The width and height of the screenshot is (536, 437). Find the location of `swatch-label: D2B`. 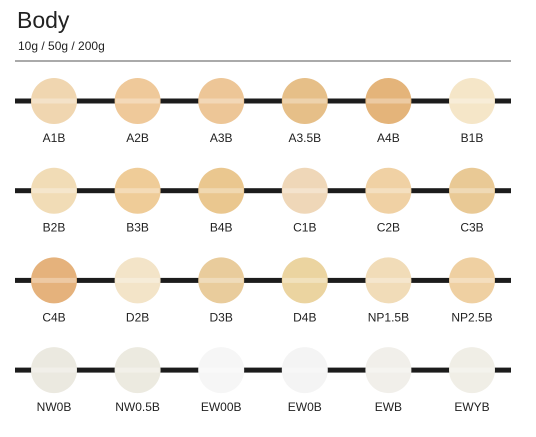

swatch-label: D2B is located at coordinates (137, 317).